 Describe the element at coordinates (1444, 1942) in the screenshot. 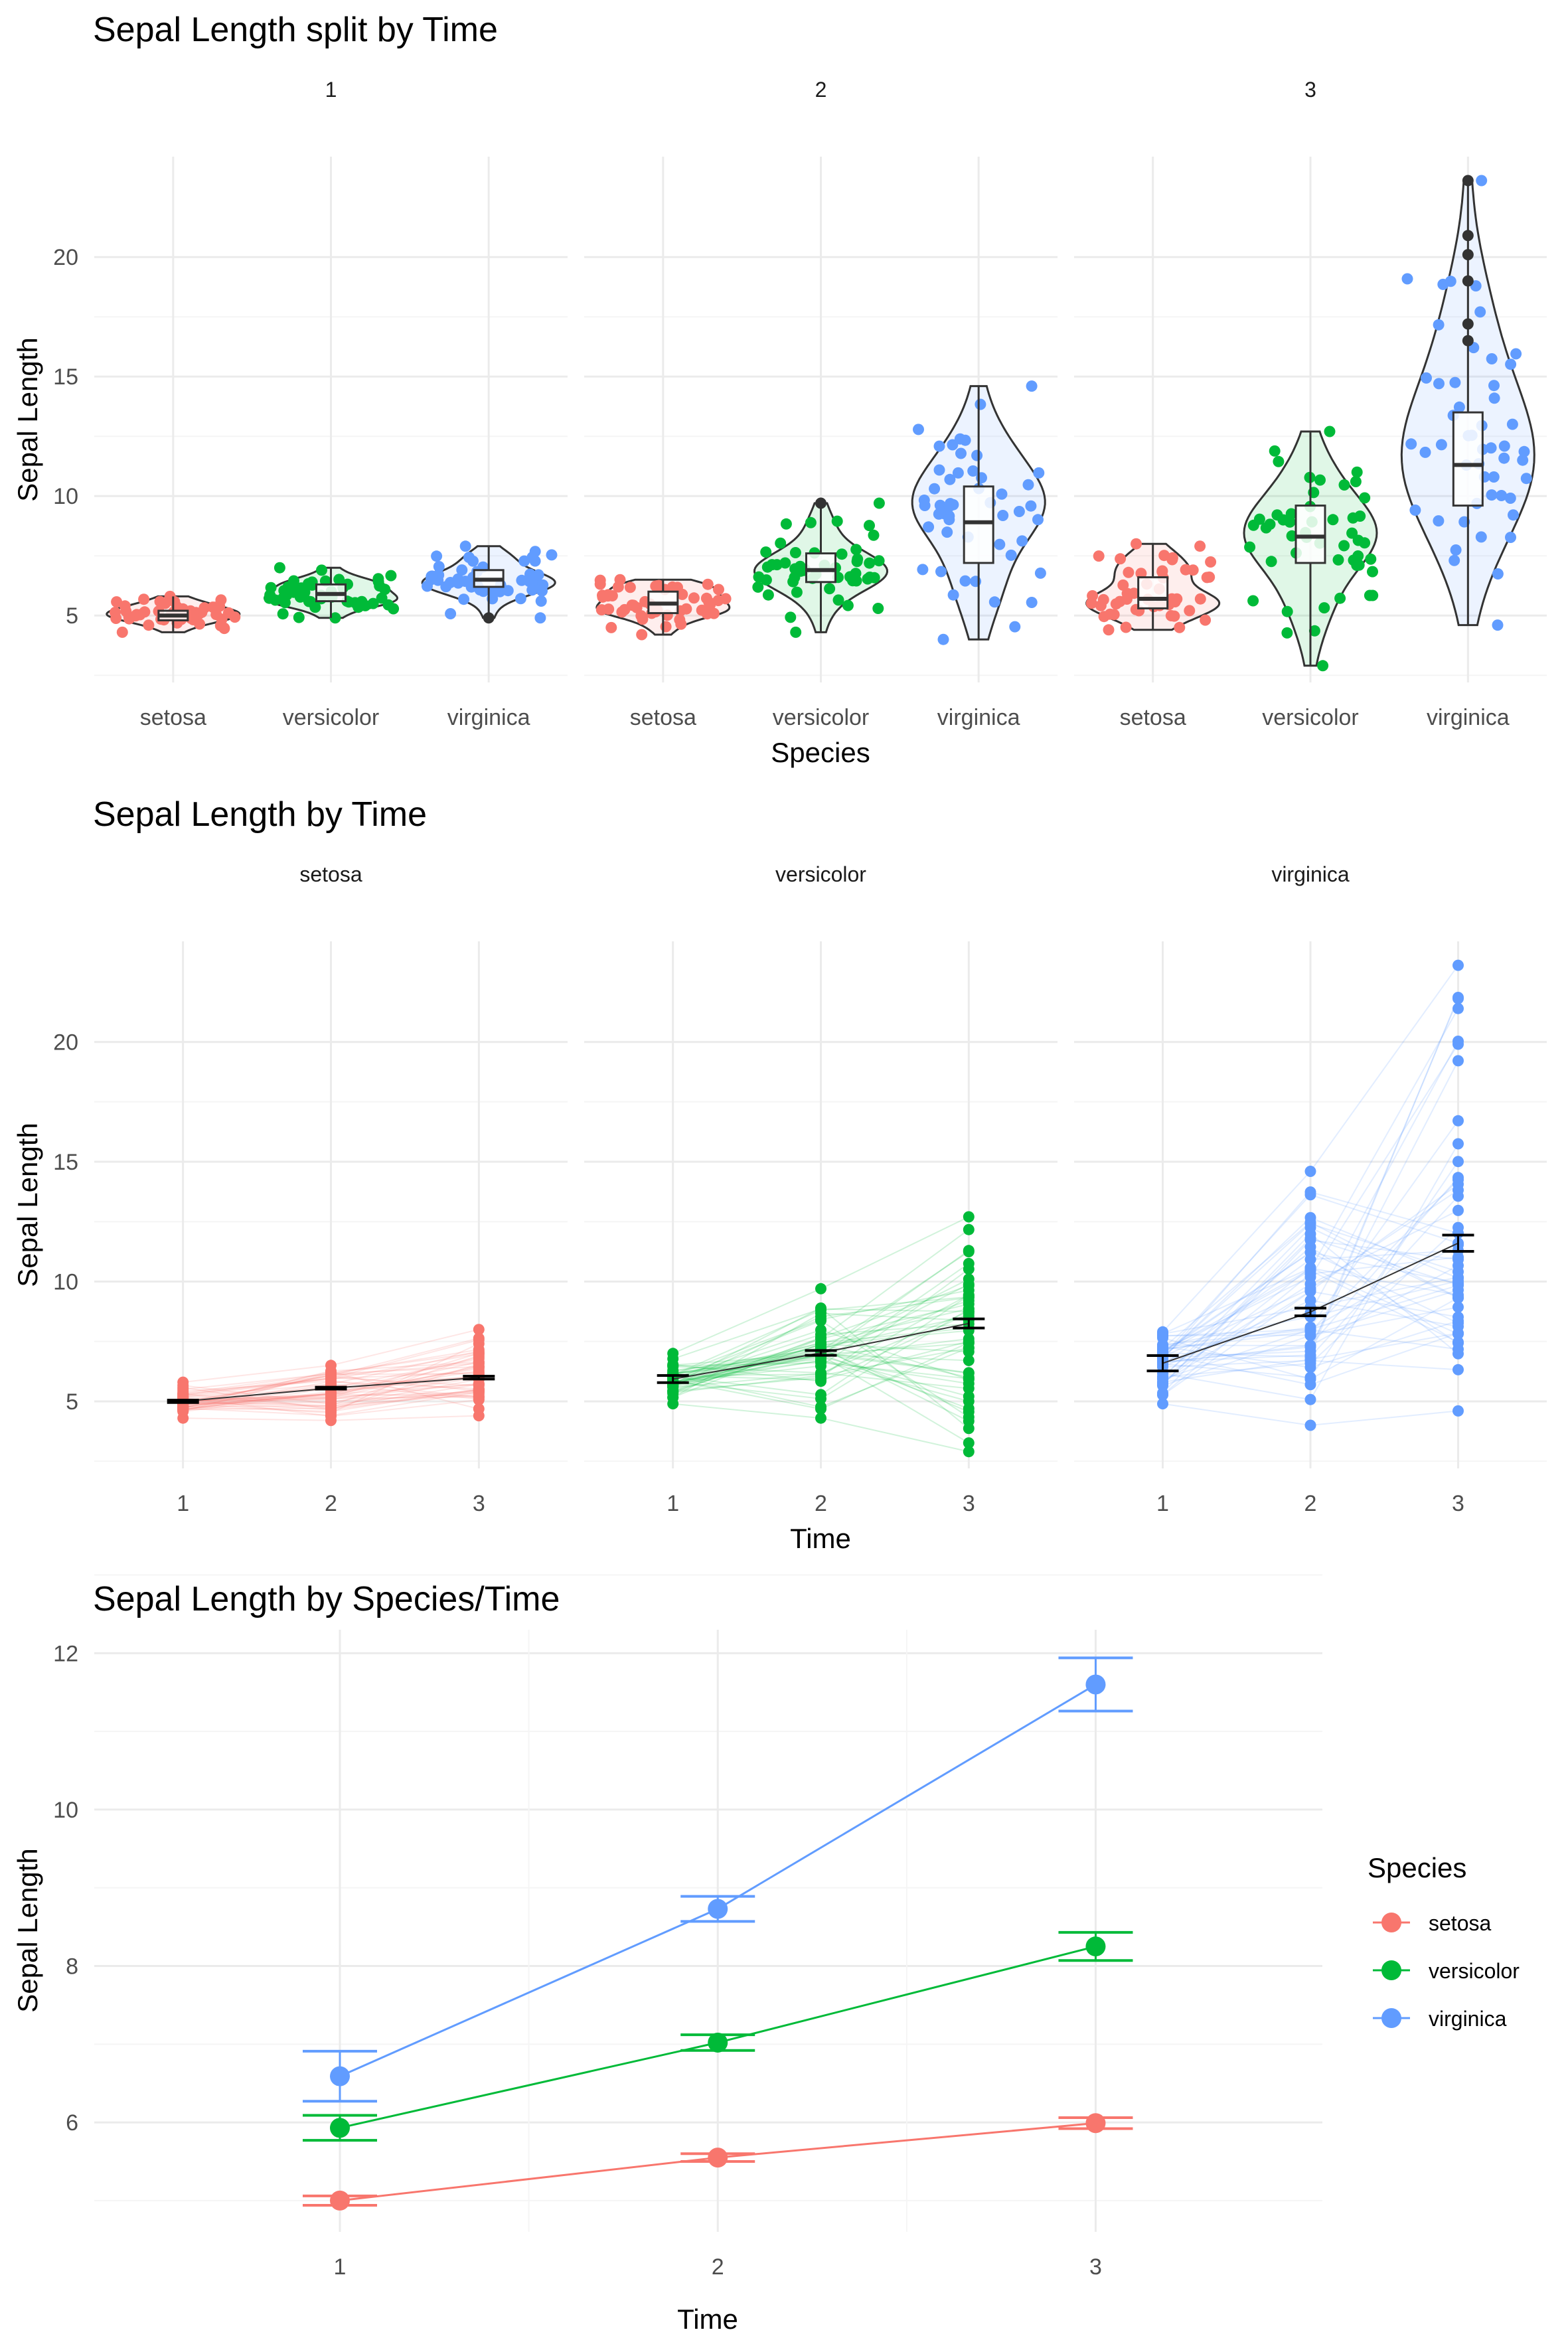

I see `legend: Species setosa versicolor virginica` at that location.